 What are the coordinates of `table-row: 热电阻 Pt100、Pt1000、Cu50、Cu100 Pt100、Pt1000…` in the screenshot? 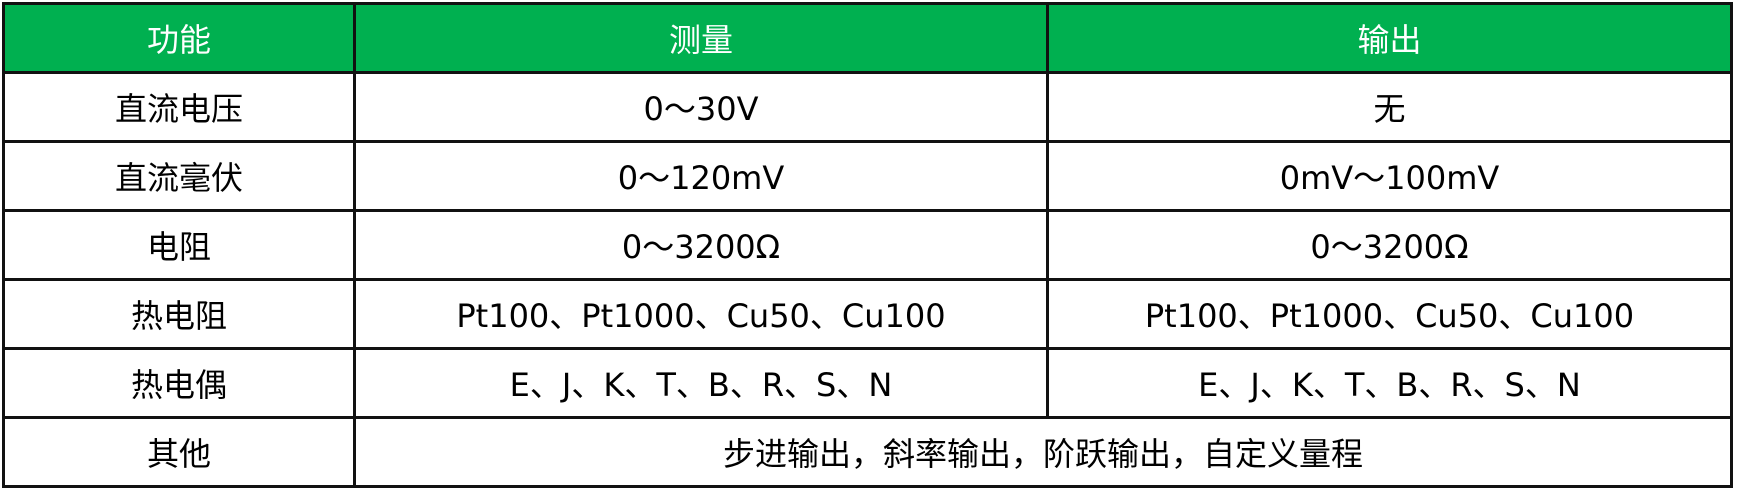 It's located at (867, 314).